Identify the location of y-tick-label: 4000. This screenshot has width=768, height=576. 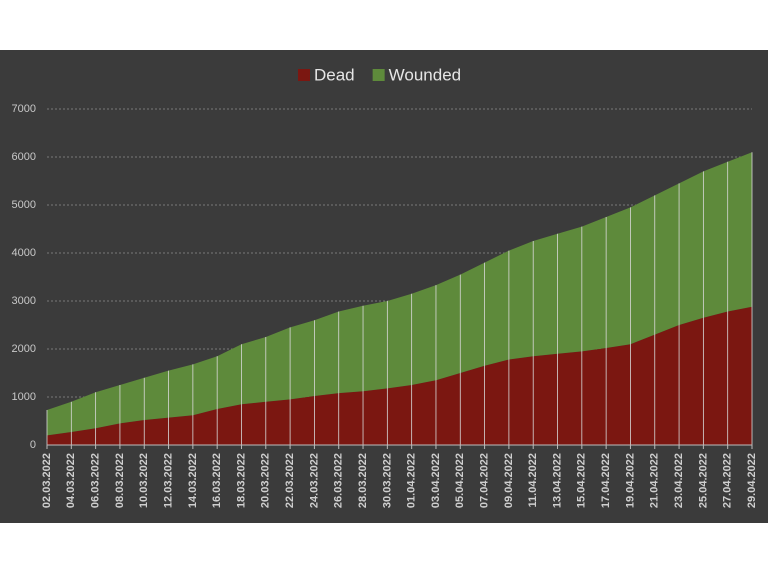
(24, 253).